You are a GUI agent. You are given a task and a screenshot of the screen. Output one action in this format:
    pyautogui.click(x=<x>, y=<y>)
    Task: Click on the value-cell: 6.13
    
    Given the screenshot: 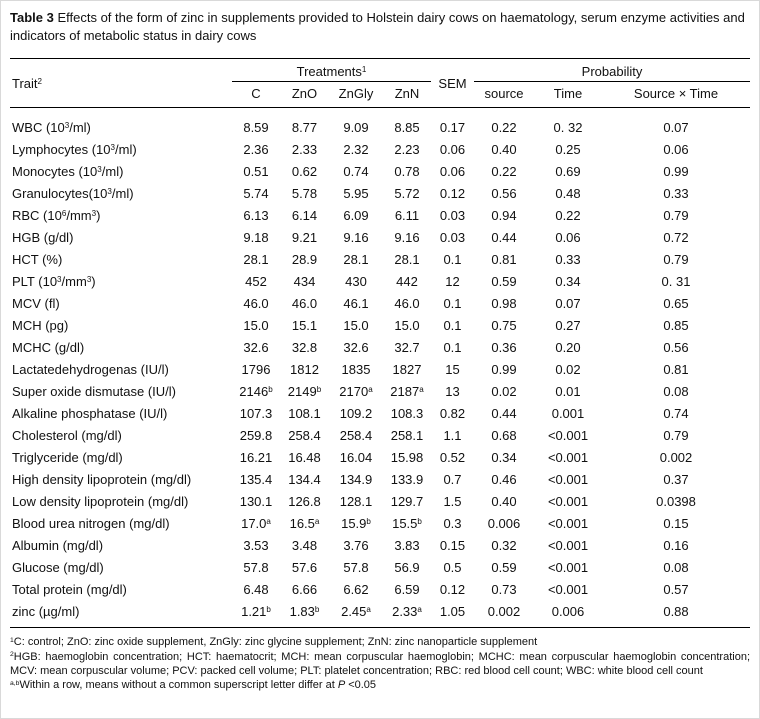 What is the action you would take?
    pyautogui.click(x=256, y=216)
    